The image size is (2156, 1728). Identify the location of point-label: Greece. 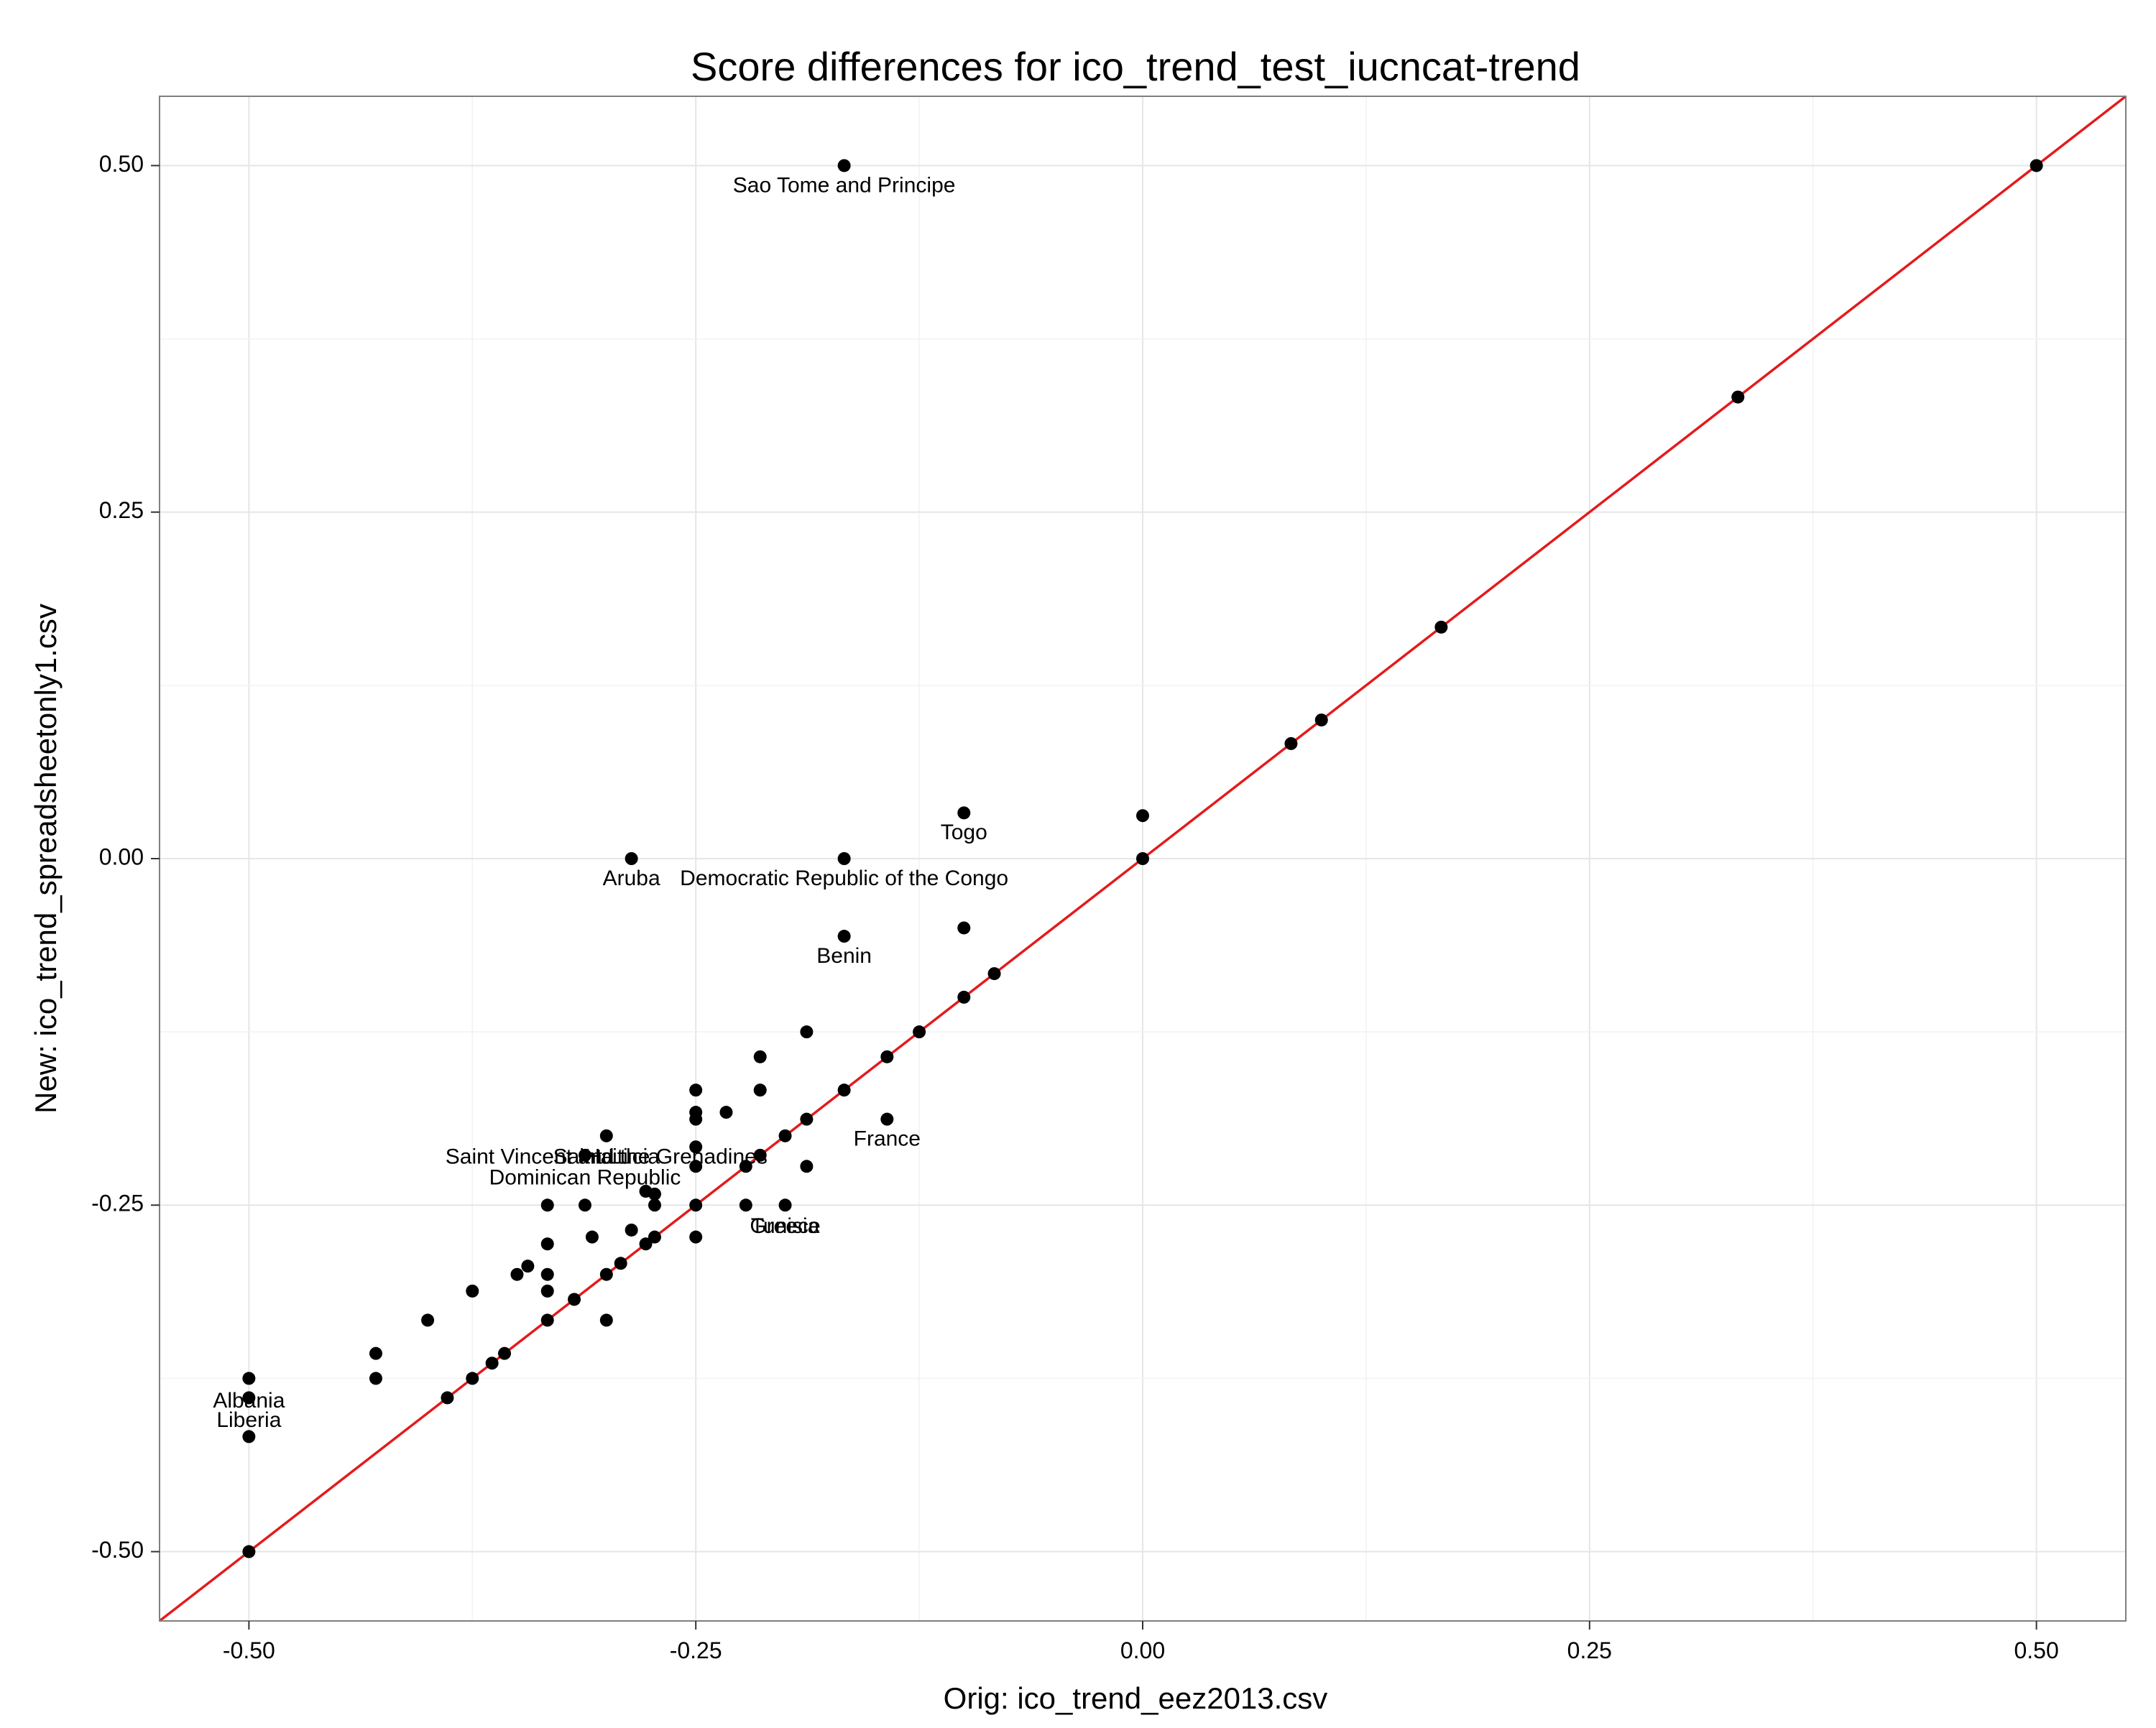
(785, 1226).